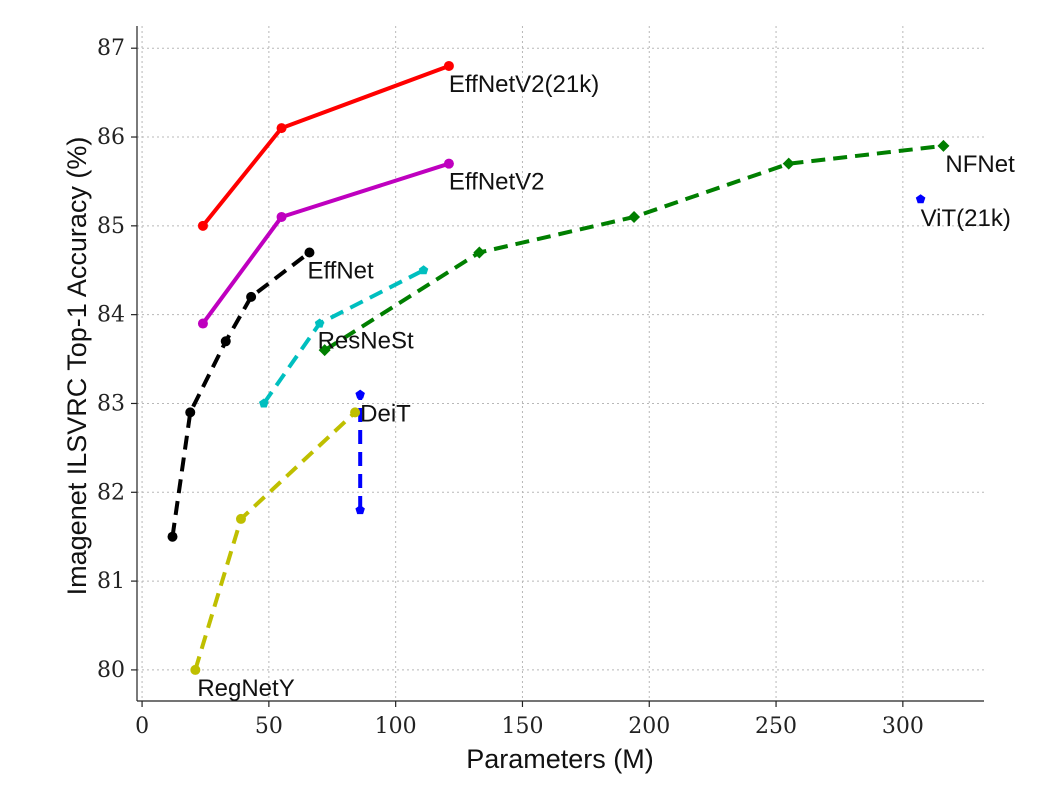 The height and width of the screenshot is (795, 1048). I want to click on deit-label: DeiT, so click(385, 414).